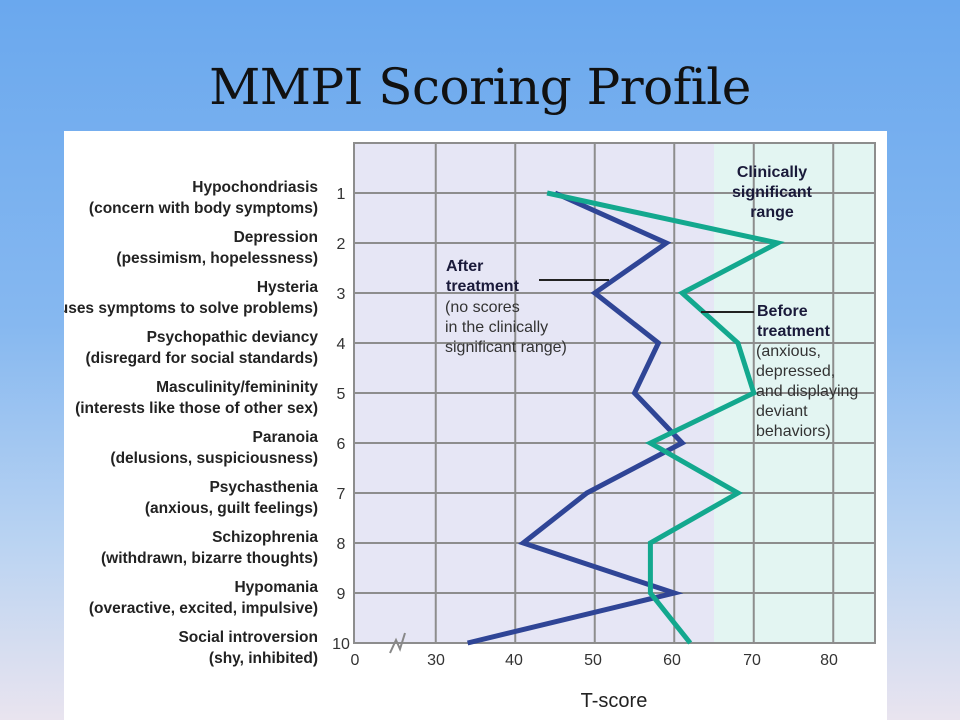  What do you see at coordinates (772, 192) in the screenshot?
I see `clinical-range-label: significant` at bounding box center [772, 192].